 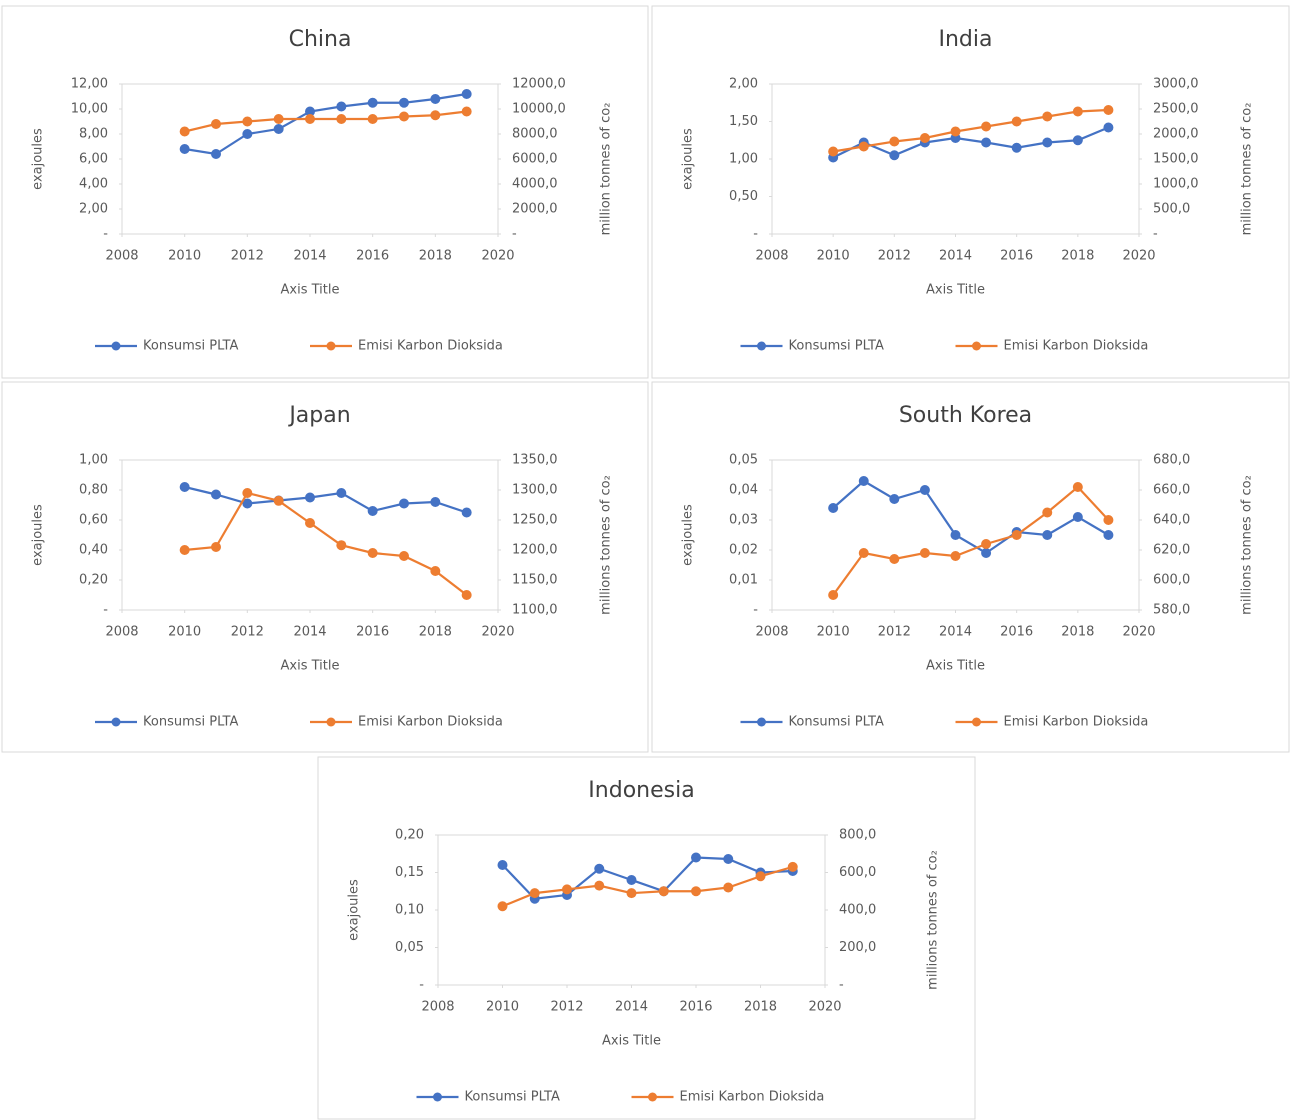 What do you see at coordinates (539, 109) in the screenshot?
I see `y2-tick-label: 10000,0` at bounding box center [539, 109].